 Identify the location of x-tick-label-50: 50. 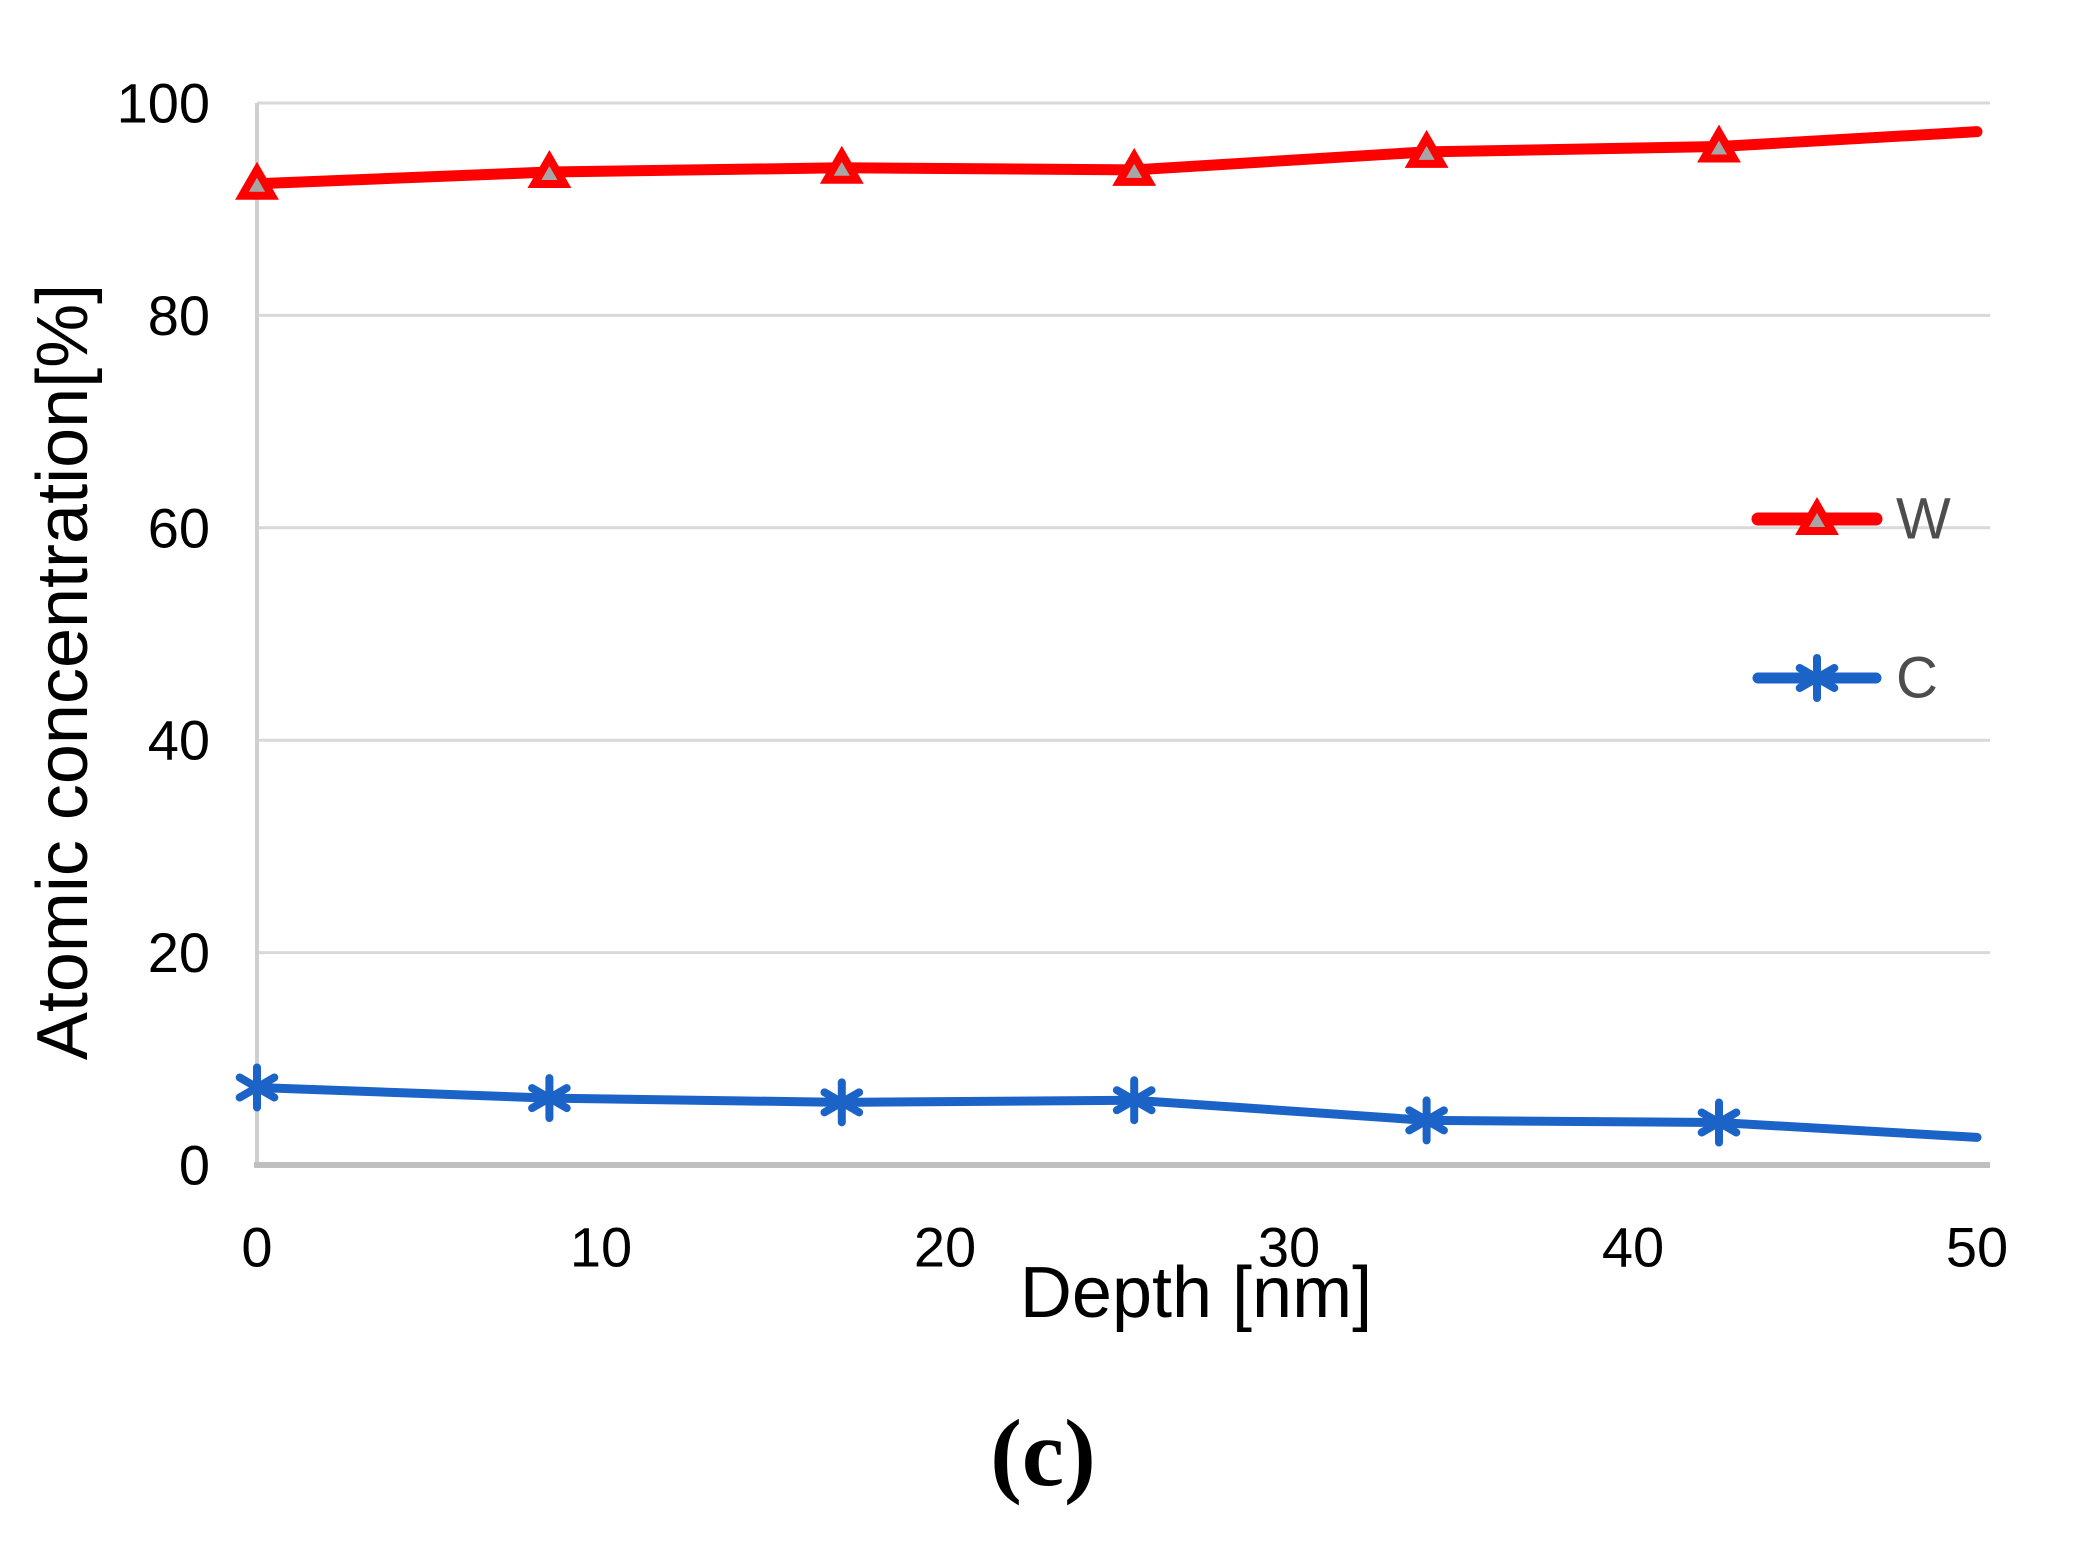
(1977, 1247).